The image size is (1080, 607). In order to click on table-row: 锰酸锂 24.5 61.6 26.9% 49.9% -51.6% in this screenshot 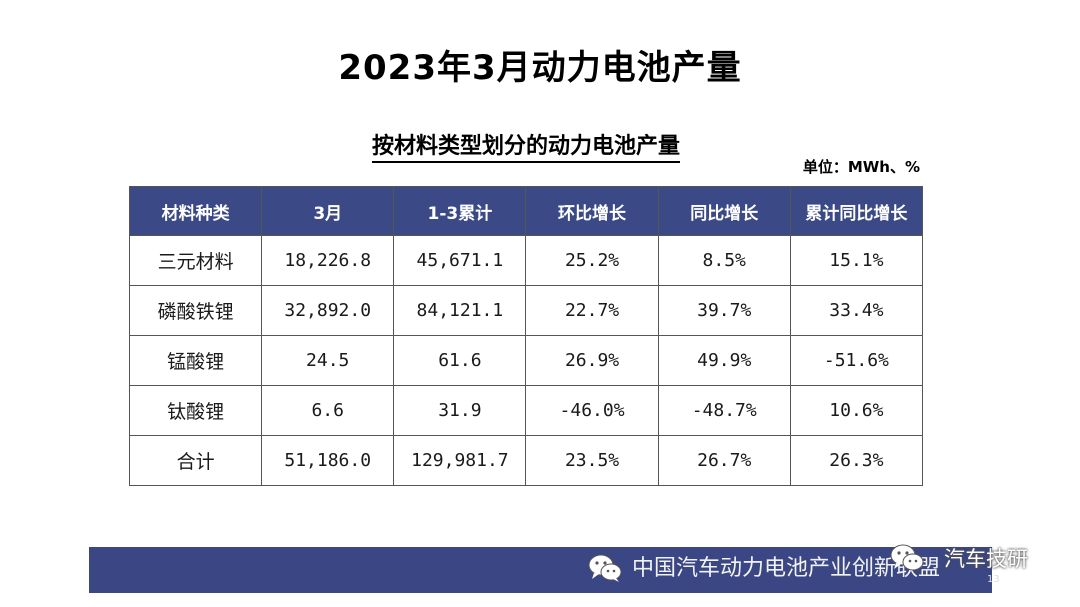, I will do `click(526, 360)`.